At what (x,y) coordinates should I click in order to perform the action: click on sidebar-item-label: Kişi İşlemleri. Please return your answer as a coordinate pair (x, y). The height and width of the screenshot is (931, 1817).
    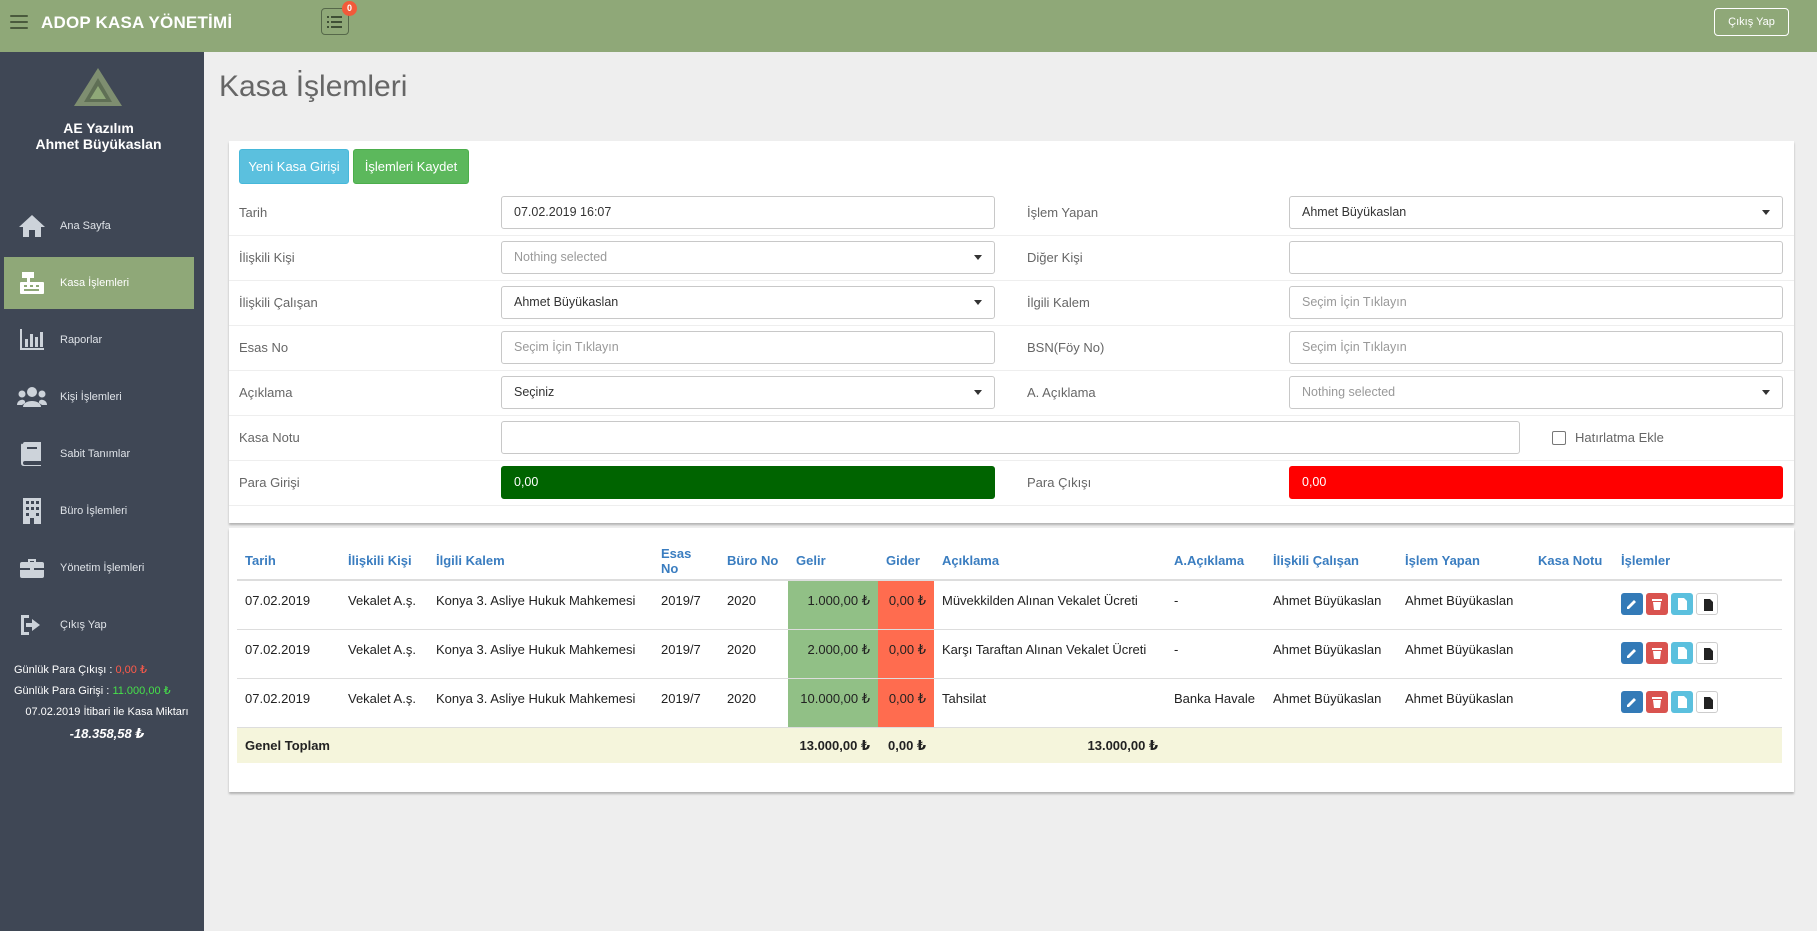
    Looking at the image, I should click on (91, 397).